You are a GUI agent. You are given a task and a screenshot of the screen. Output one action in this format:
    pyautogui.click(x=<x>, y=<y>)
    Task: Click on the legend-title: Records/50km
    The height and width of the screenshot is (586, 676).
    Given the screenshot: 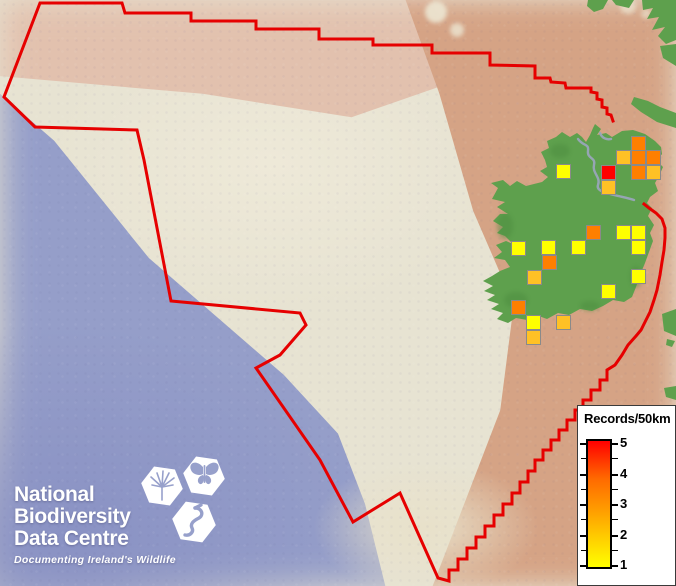 What is the action you would take?
    pyautogui.click(x=627, y=418)
    